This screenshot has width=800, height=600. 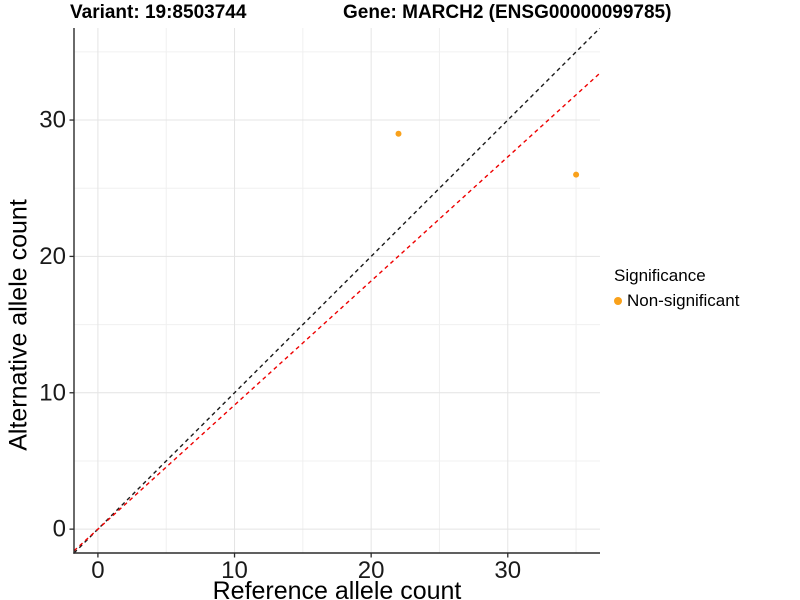 What do you see at coordinates (52, 392) in the screenshot?
I see `y-tick-label: 10` at bounding box center [52, 392].